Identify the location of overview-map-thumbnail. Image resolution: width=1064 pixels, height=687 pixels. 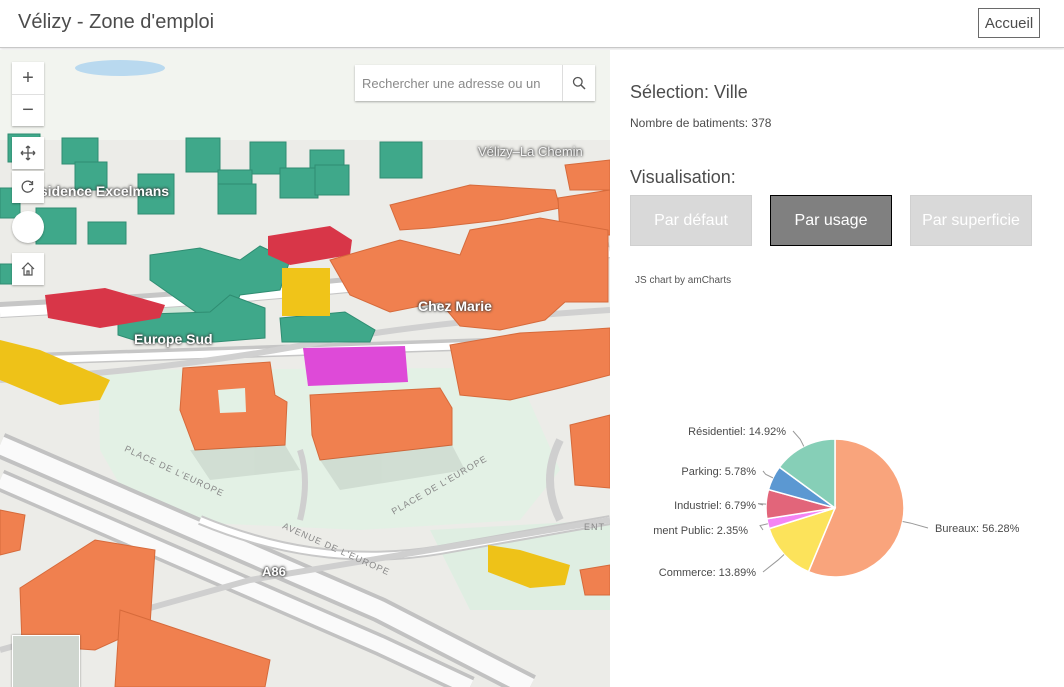
(46, 661).